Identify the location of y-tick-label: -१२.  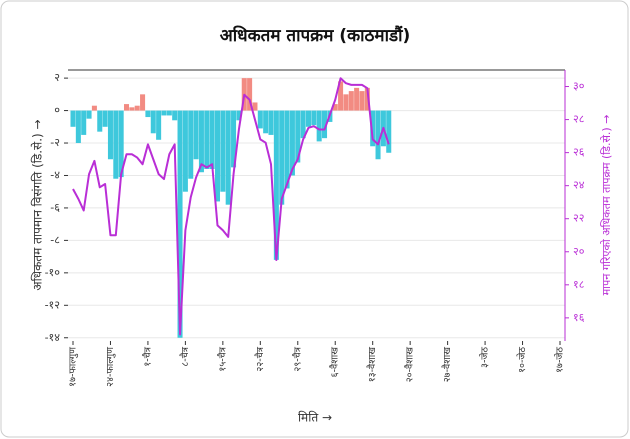
(52, 304).